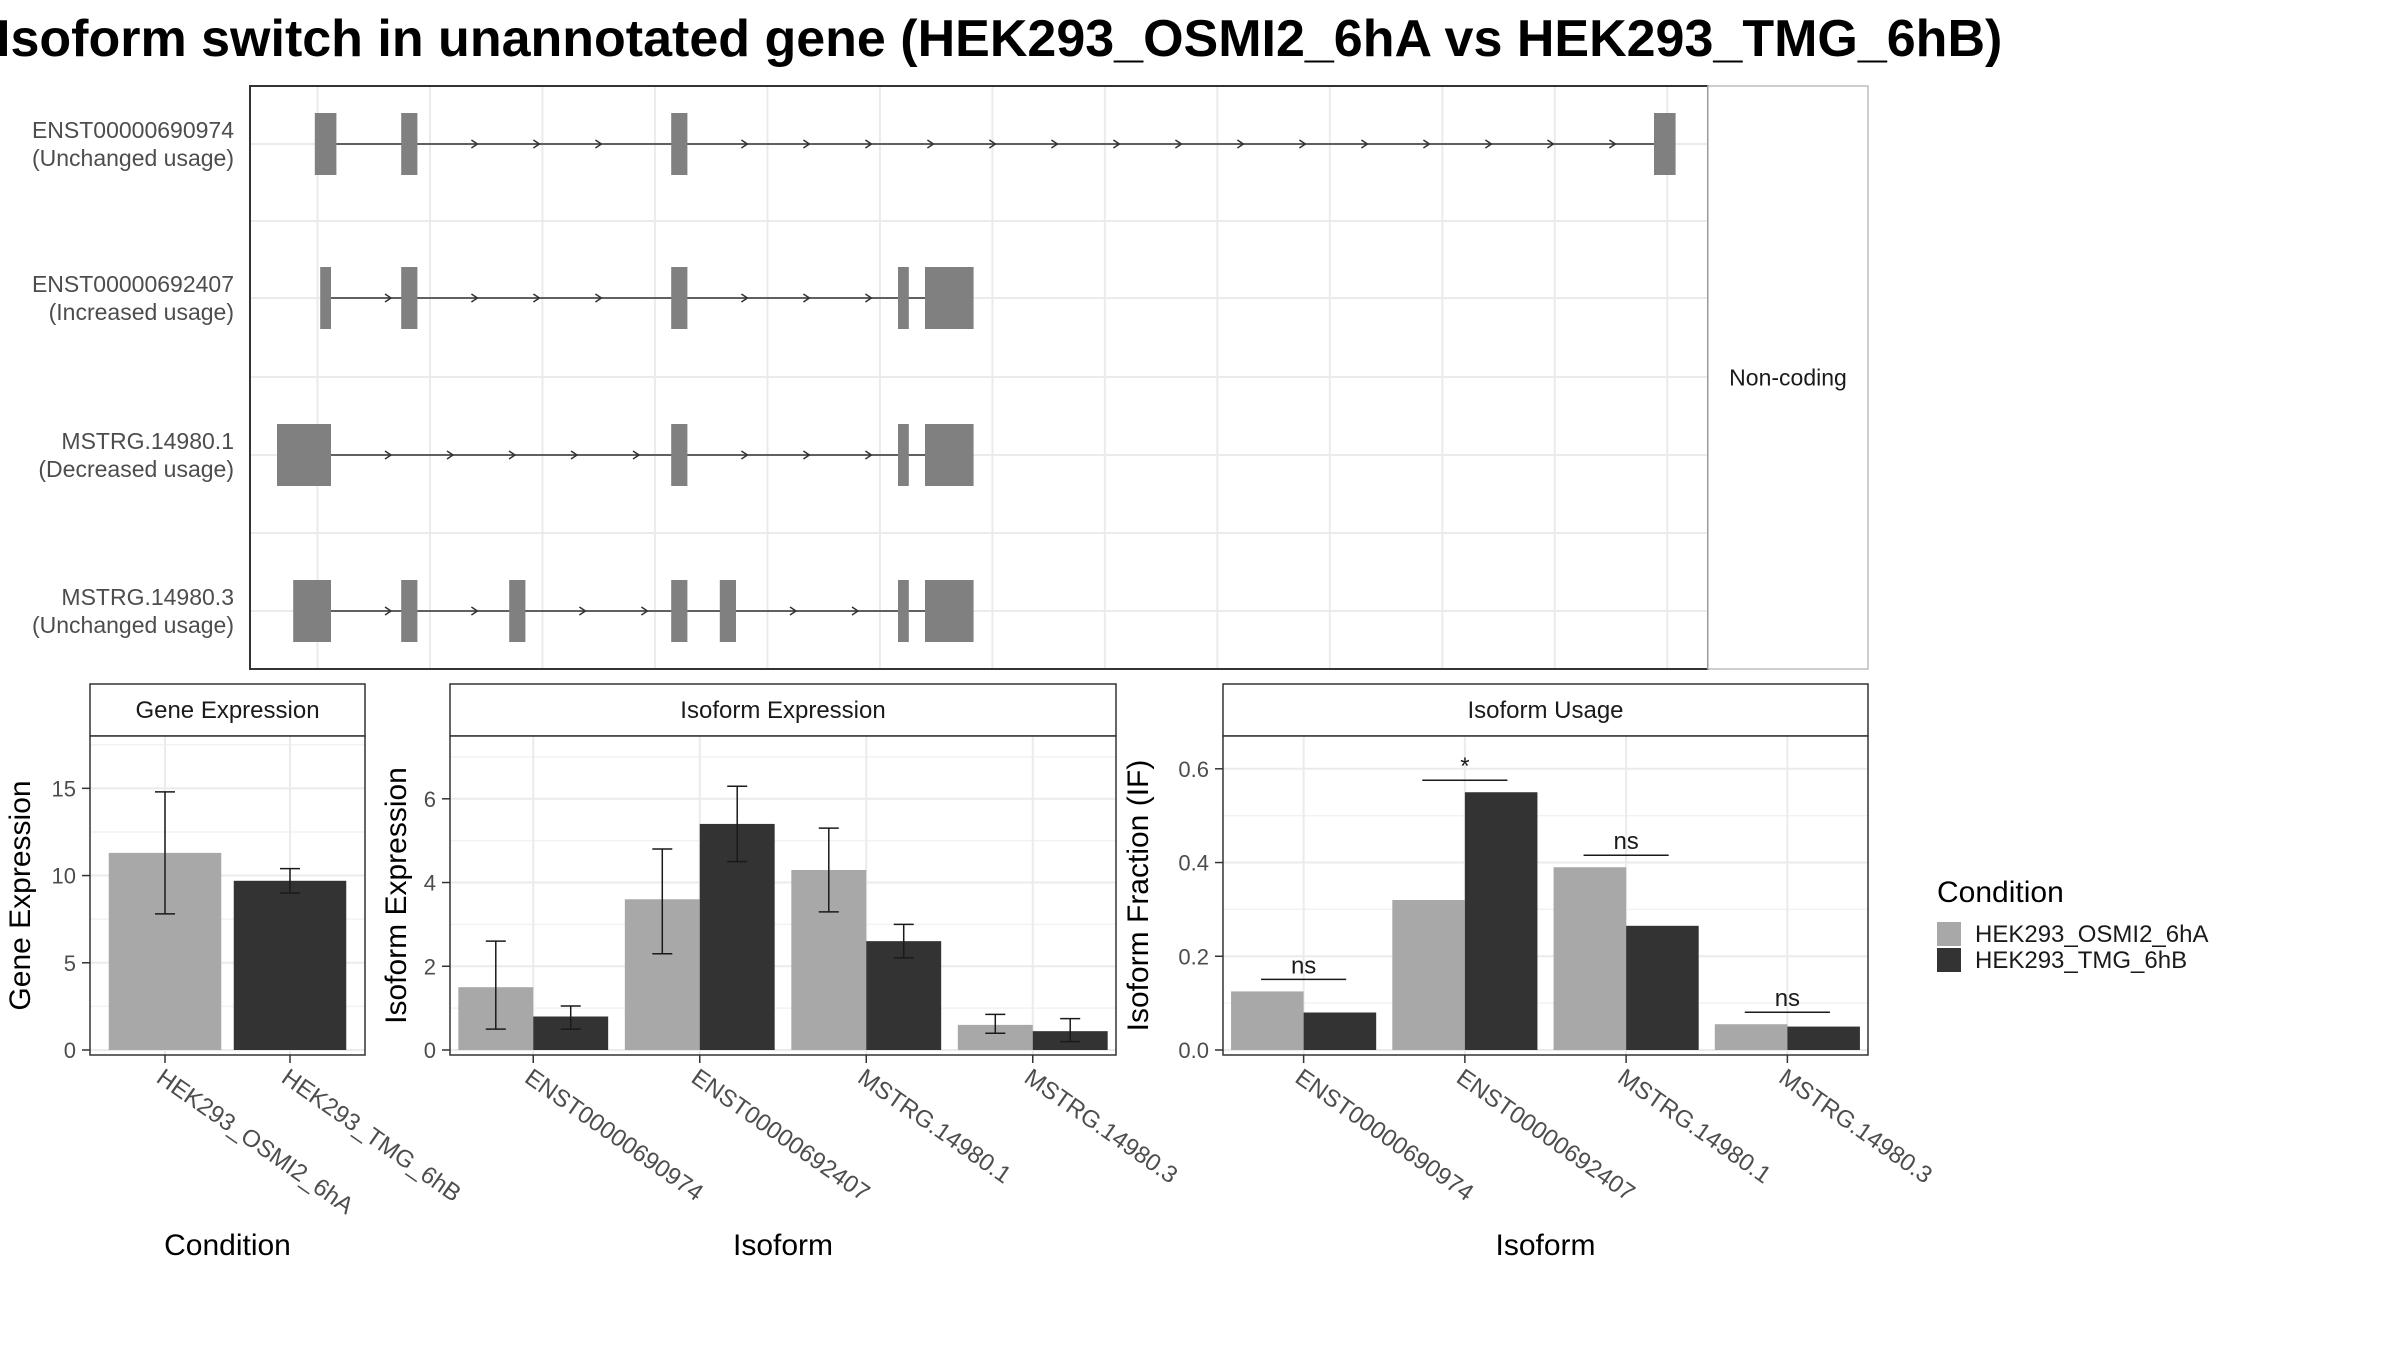 Image resolution: width=2400 pixels, height=1350 pixels. I want to click on transcript-status-label: (Decreased usage), so click(136, 469).